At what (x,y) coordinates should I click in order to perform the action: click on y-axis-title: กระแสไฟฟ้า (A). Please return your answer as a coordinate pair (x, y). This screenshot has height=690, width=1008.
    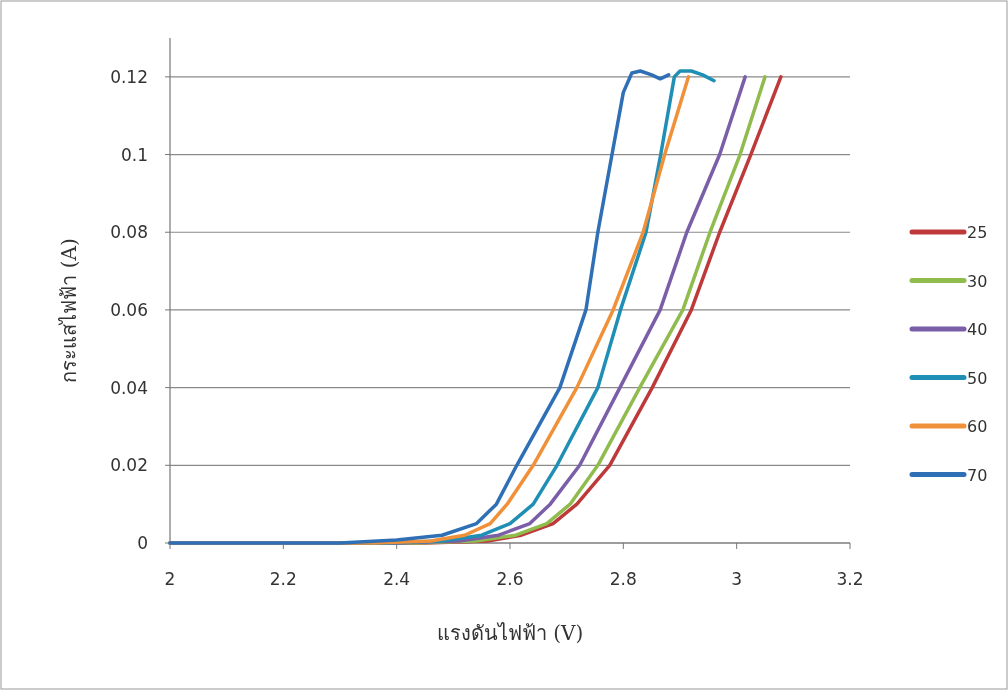
    Looking at the image, I should click on (69, 310).